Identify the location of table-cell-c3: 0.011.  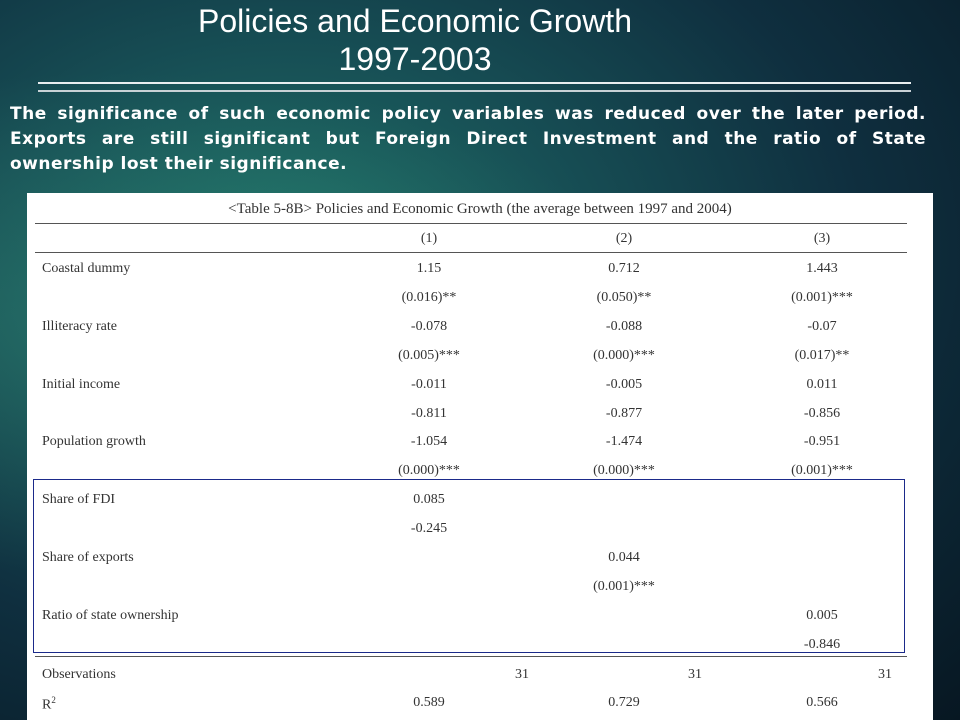
(822, 384).